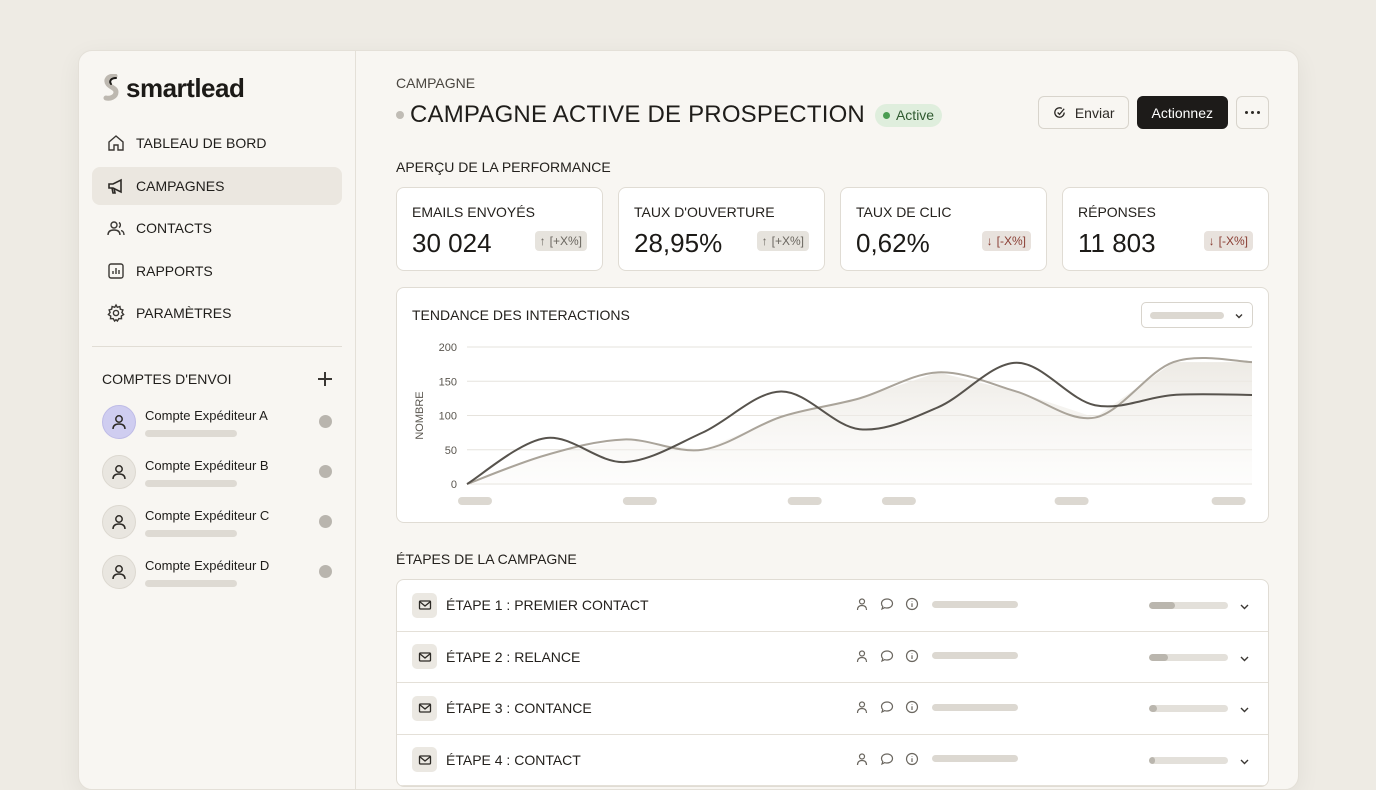  Describe the element at coordinates (1228, 241) in the screenshot. I see `kpi-delta: ↓ [-X%]` at that location.